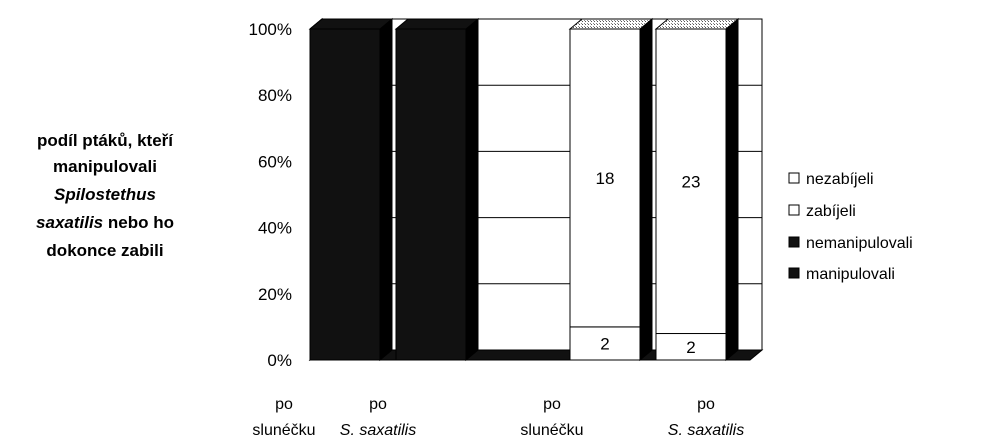 This screenshot has width=986, height=439. Describe the element at coordinates (831, 211) in the screenshot. I see `legend-label: zabíjeli` at that location.